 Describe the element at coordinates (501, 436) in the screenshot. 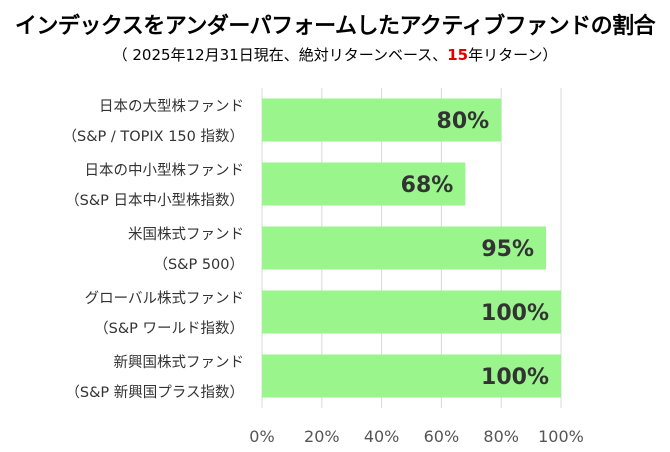

I see `x-tick-label: 80%` at that location.